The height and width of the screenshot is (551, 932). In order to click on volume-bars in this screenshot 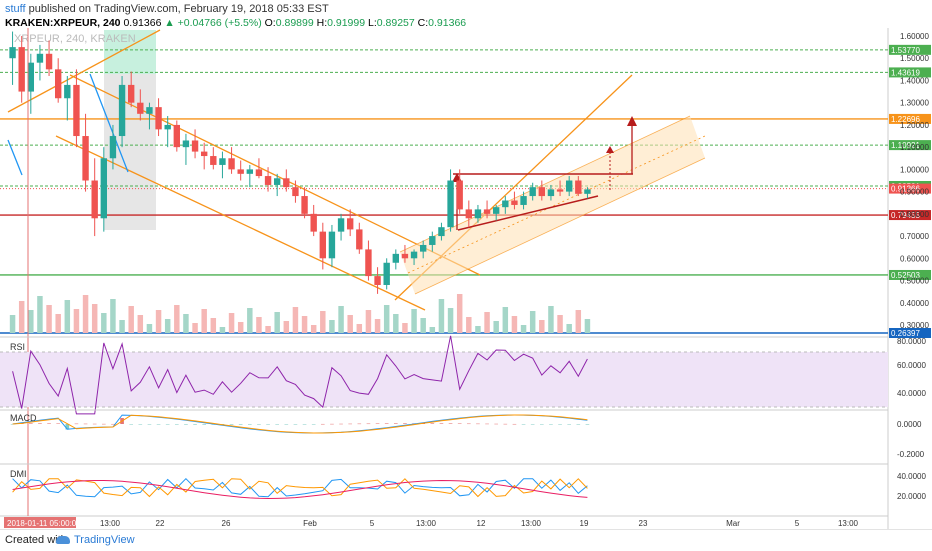, I will do `click(300, 313)`.